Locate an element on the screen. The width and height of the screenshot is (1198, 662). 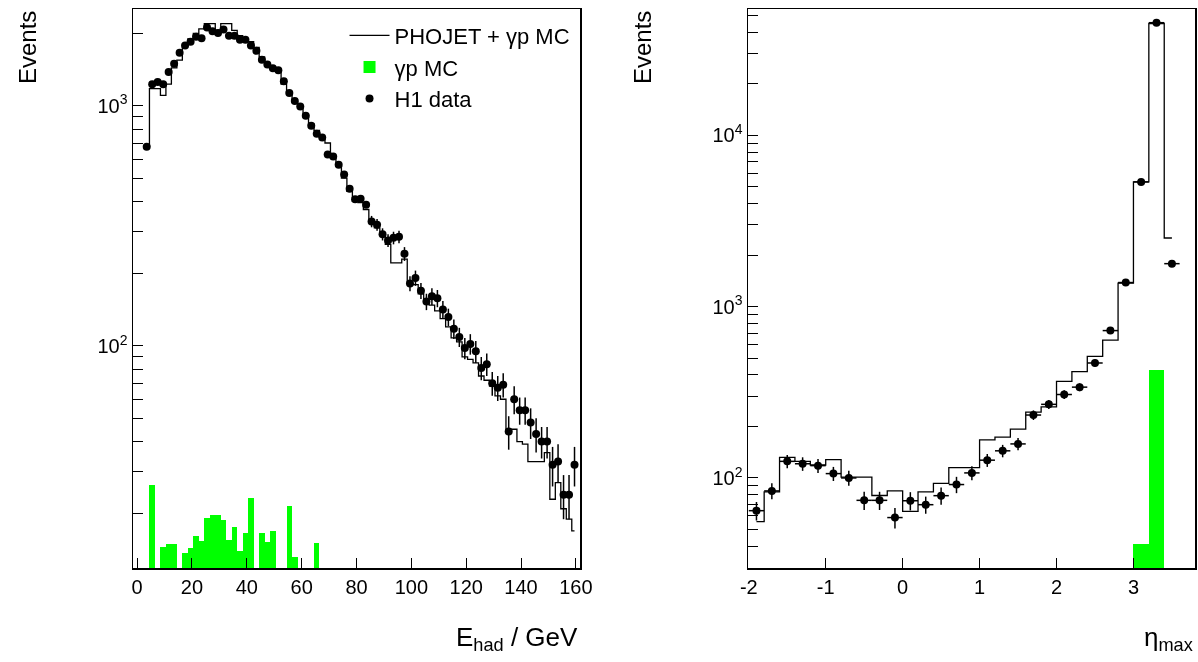
x-tick-label: -1 is located at coordinates (825, 586).